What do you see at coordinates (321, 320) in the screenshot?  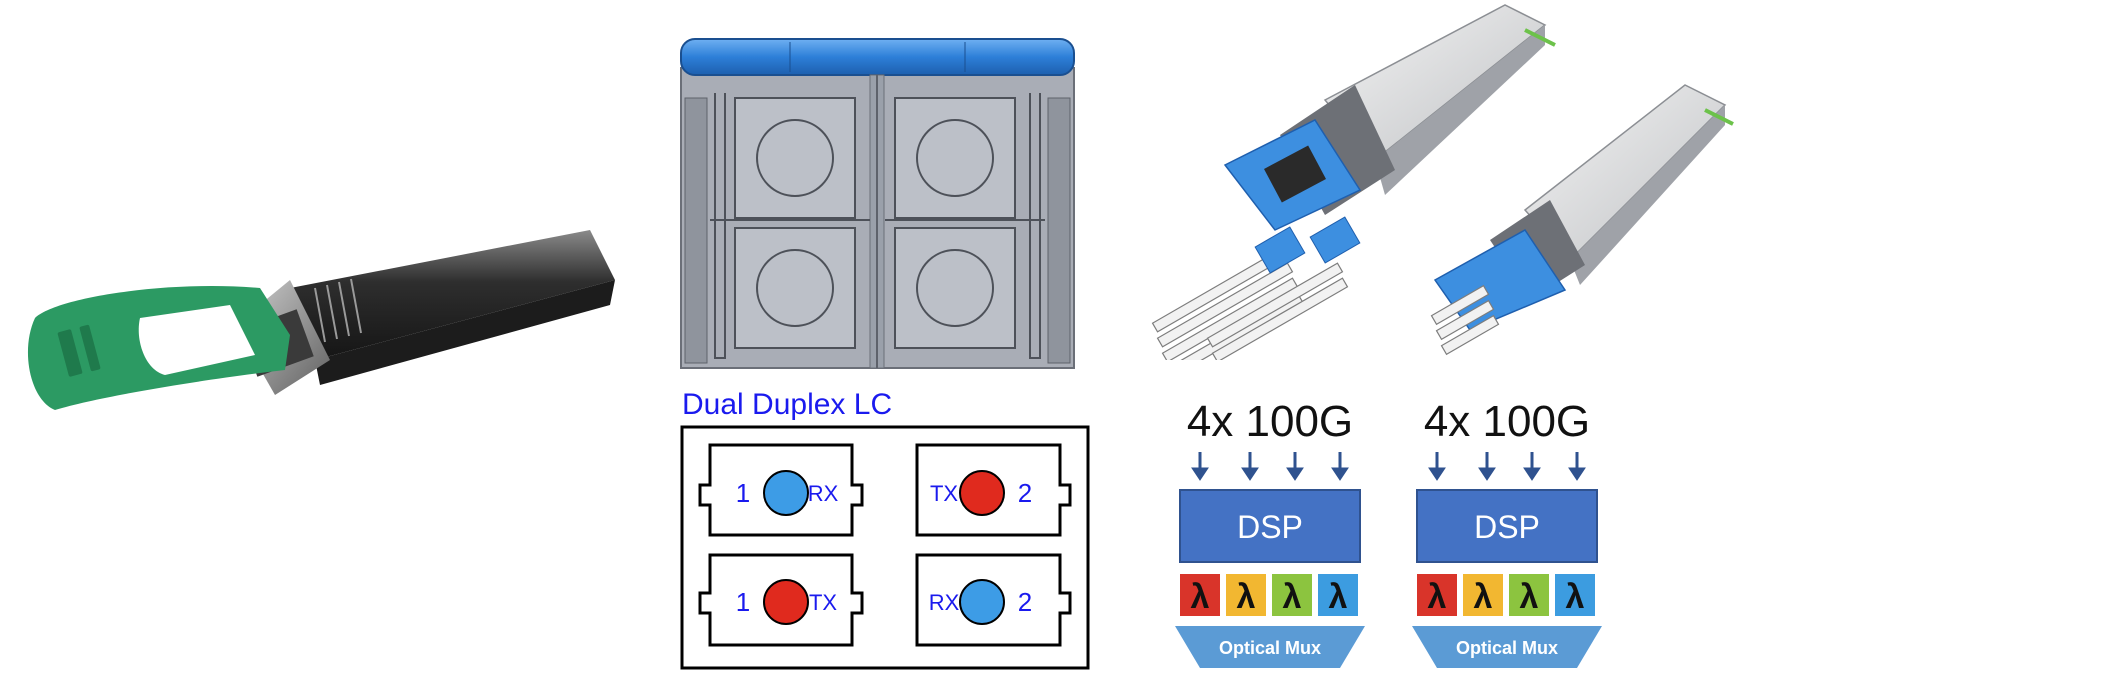 I see `transceiver-photo` at bounding box center [321, 320].